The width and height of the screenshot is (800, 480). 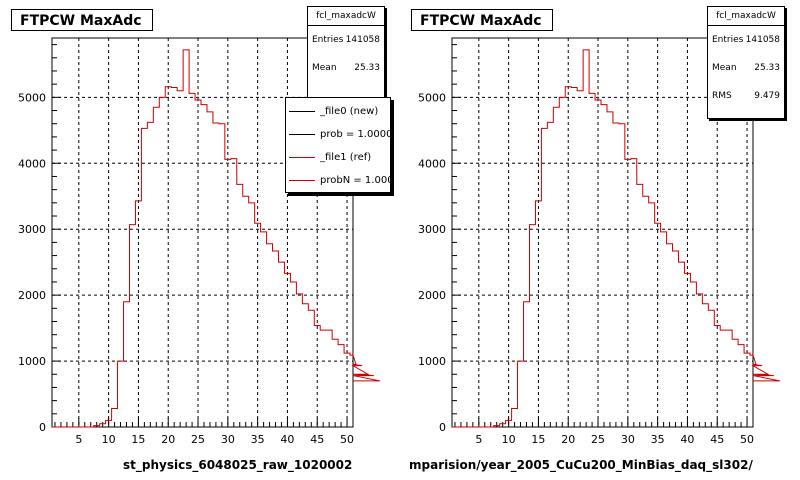 I want to click on left-x-tick-label-50: 50, so click(x=347, y=439).